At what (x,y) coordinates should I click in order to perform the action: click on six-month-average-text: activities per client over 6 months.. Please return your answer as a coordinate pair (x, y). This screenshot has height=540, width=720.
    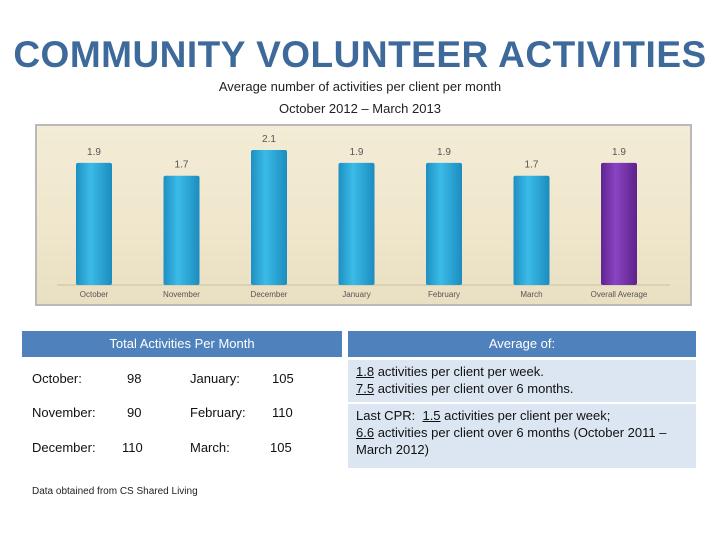
    Looking at the image, I should click on (474, 388).